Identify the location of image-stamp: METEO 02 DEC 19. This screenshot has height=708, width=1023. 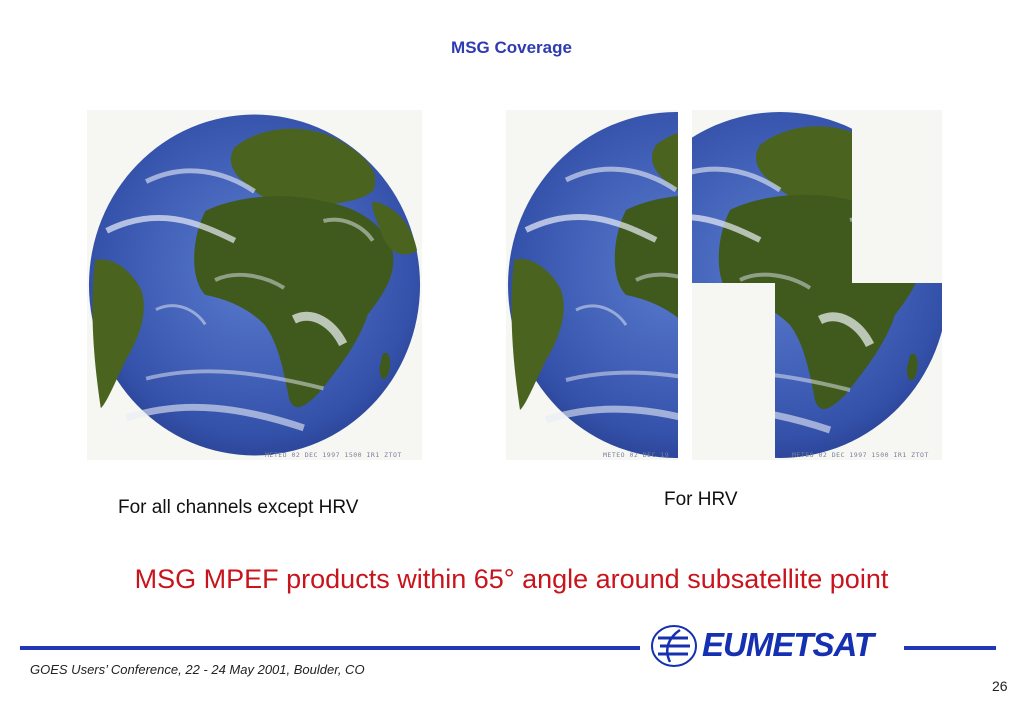
(636, 455).